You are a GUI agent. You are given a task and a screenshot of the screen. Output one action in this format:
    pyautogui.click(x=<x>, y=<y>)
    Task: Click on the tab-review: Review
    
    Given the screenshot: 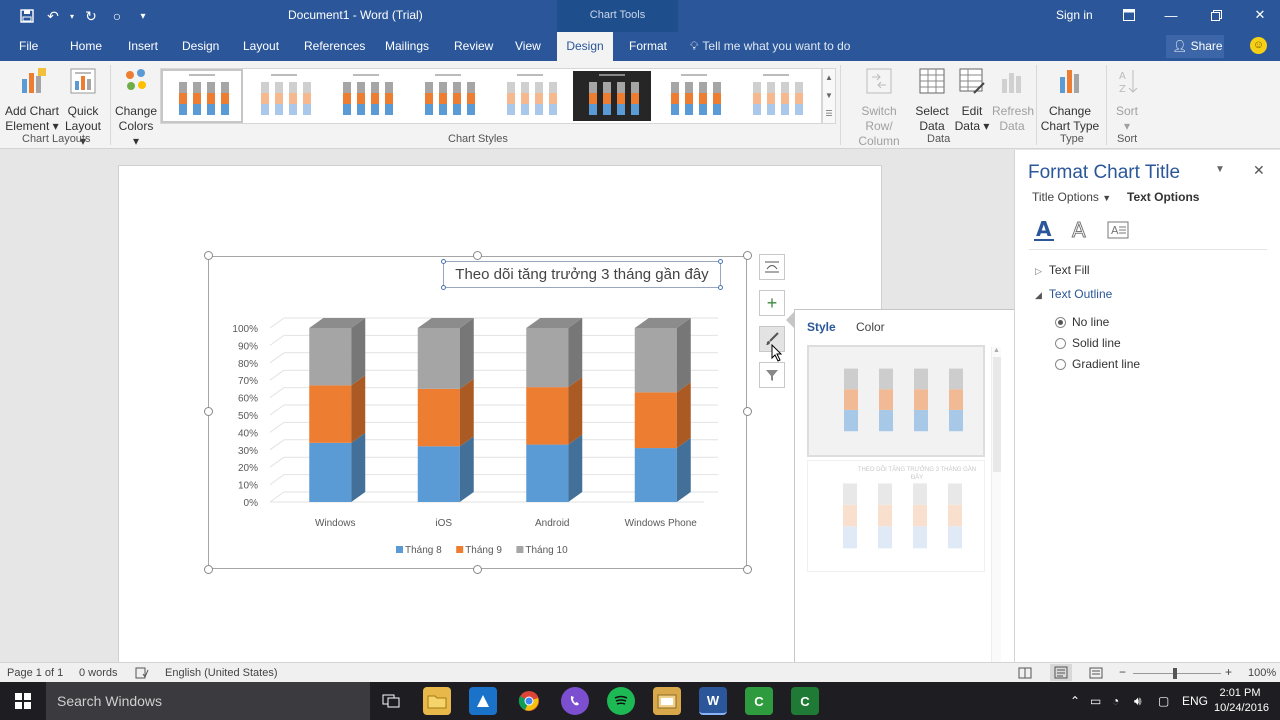 What is the action you would take?
    pyautogui.click(x=474, y=46)
    